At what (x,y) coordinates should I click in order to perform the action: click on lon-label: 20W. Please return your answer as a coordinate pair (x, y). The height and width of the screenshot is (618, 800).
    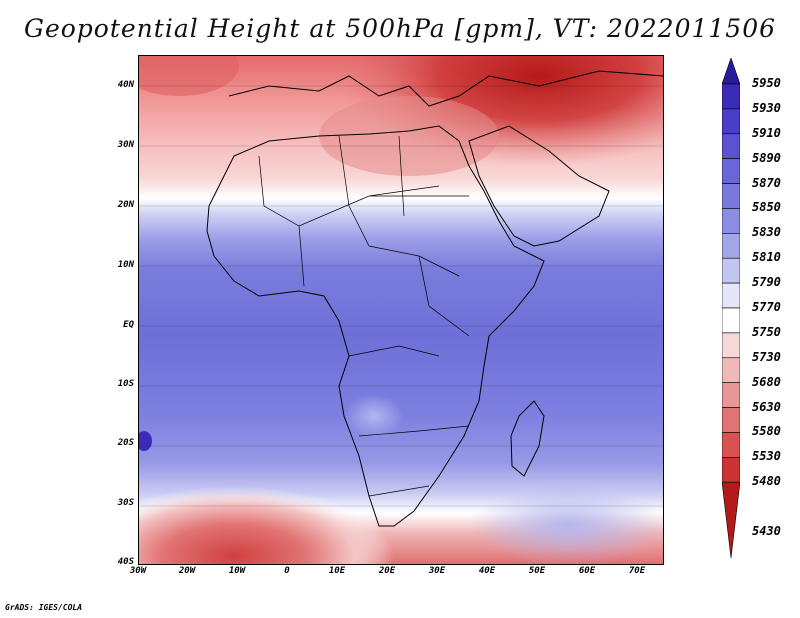
    Looking at the image, I should click on (187, 571).